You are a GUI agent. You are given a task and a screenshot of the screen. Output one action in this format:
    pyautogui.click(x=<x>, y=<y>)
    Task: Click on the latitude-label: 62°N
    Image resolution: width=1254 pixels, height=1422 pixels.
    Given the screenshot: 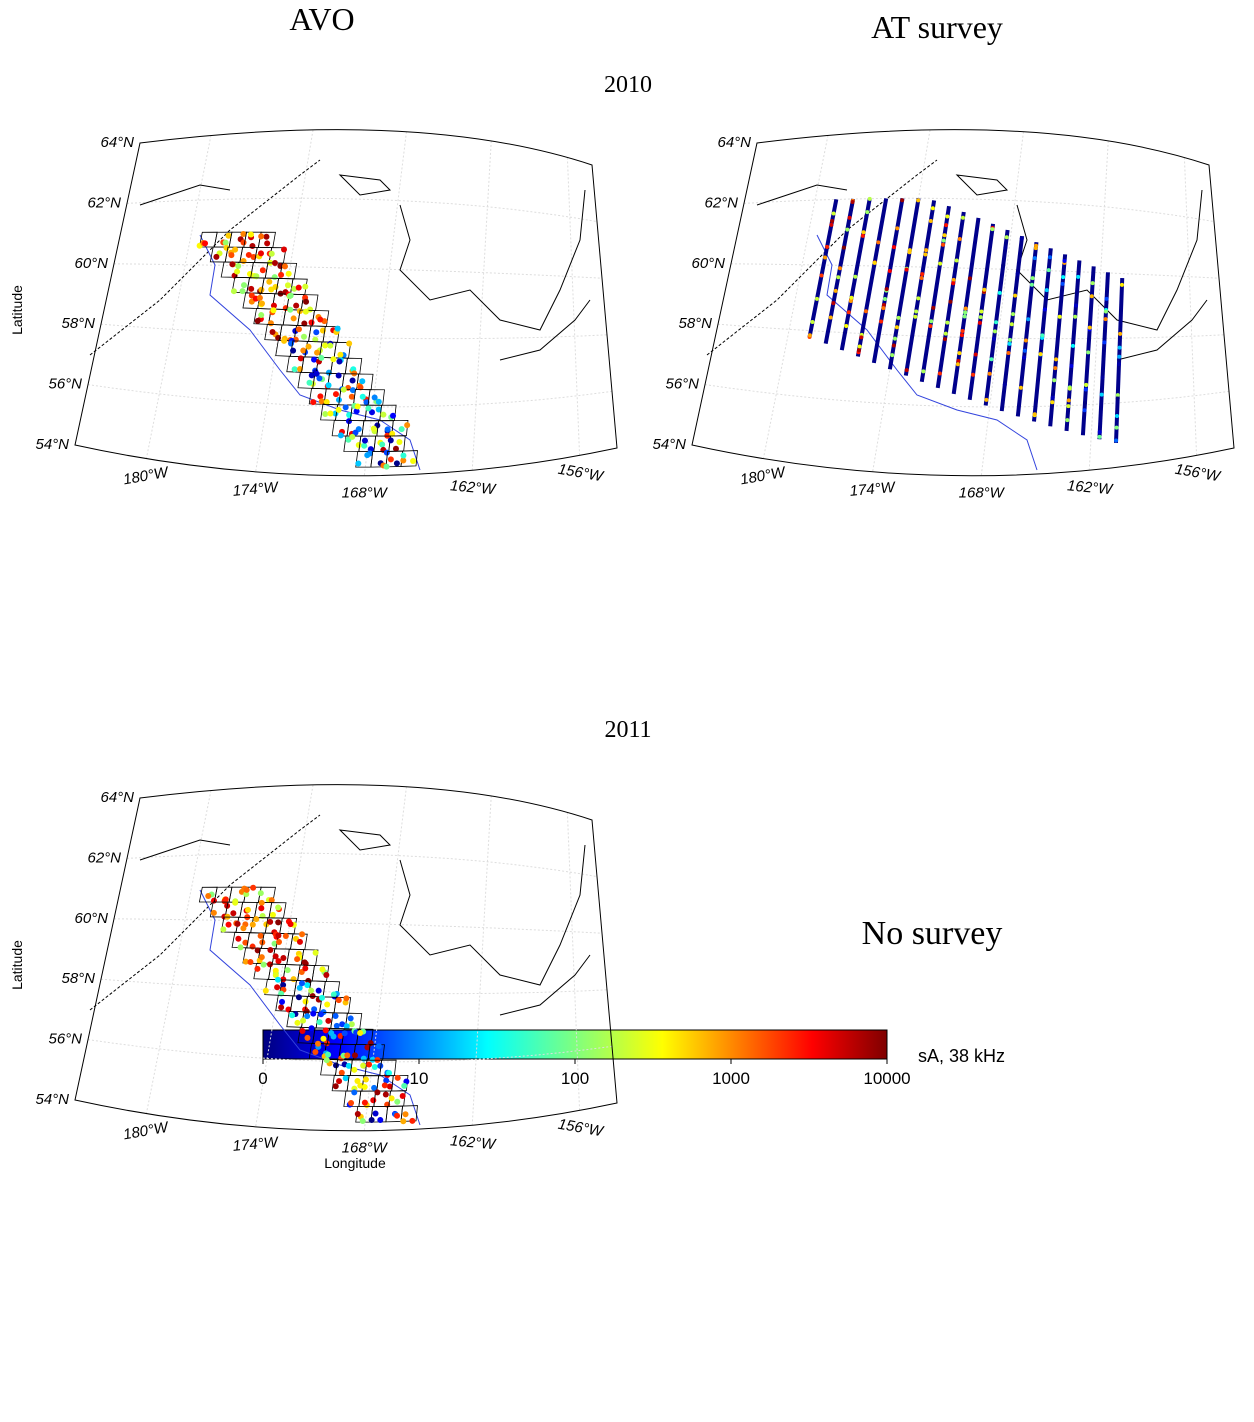 What is the action you would take?
    pyautogui.click(x=104, y=857)
    